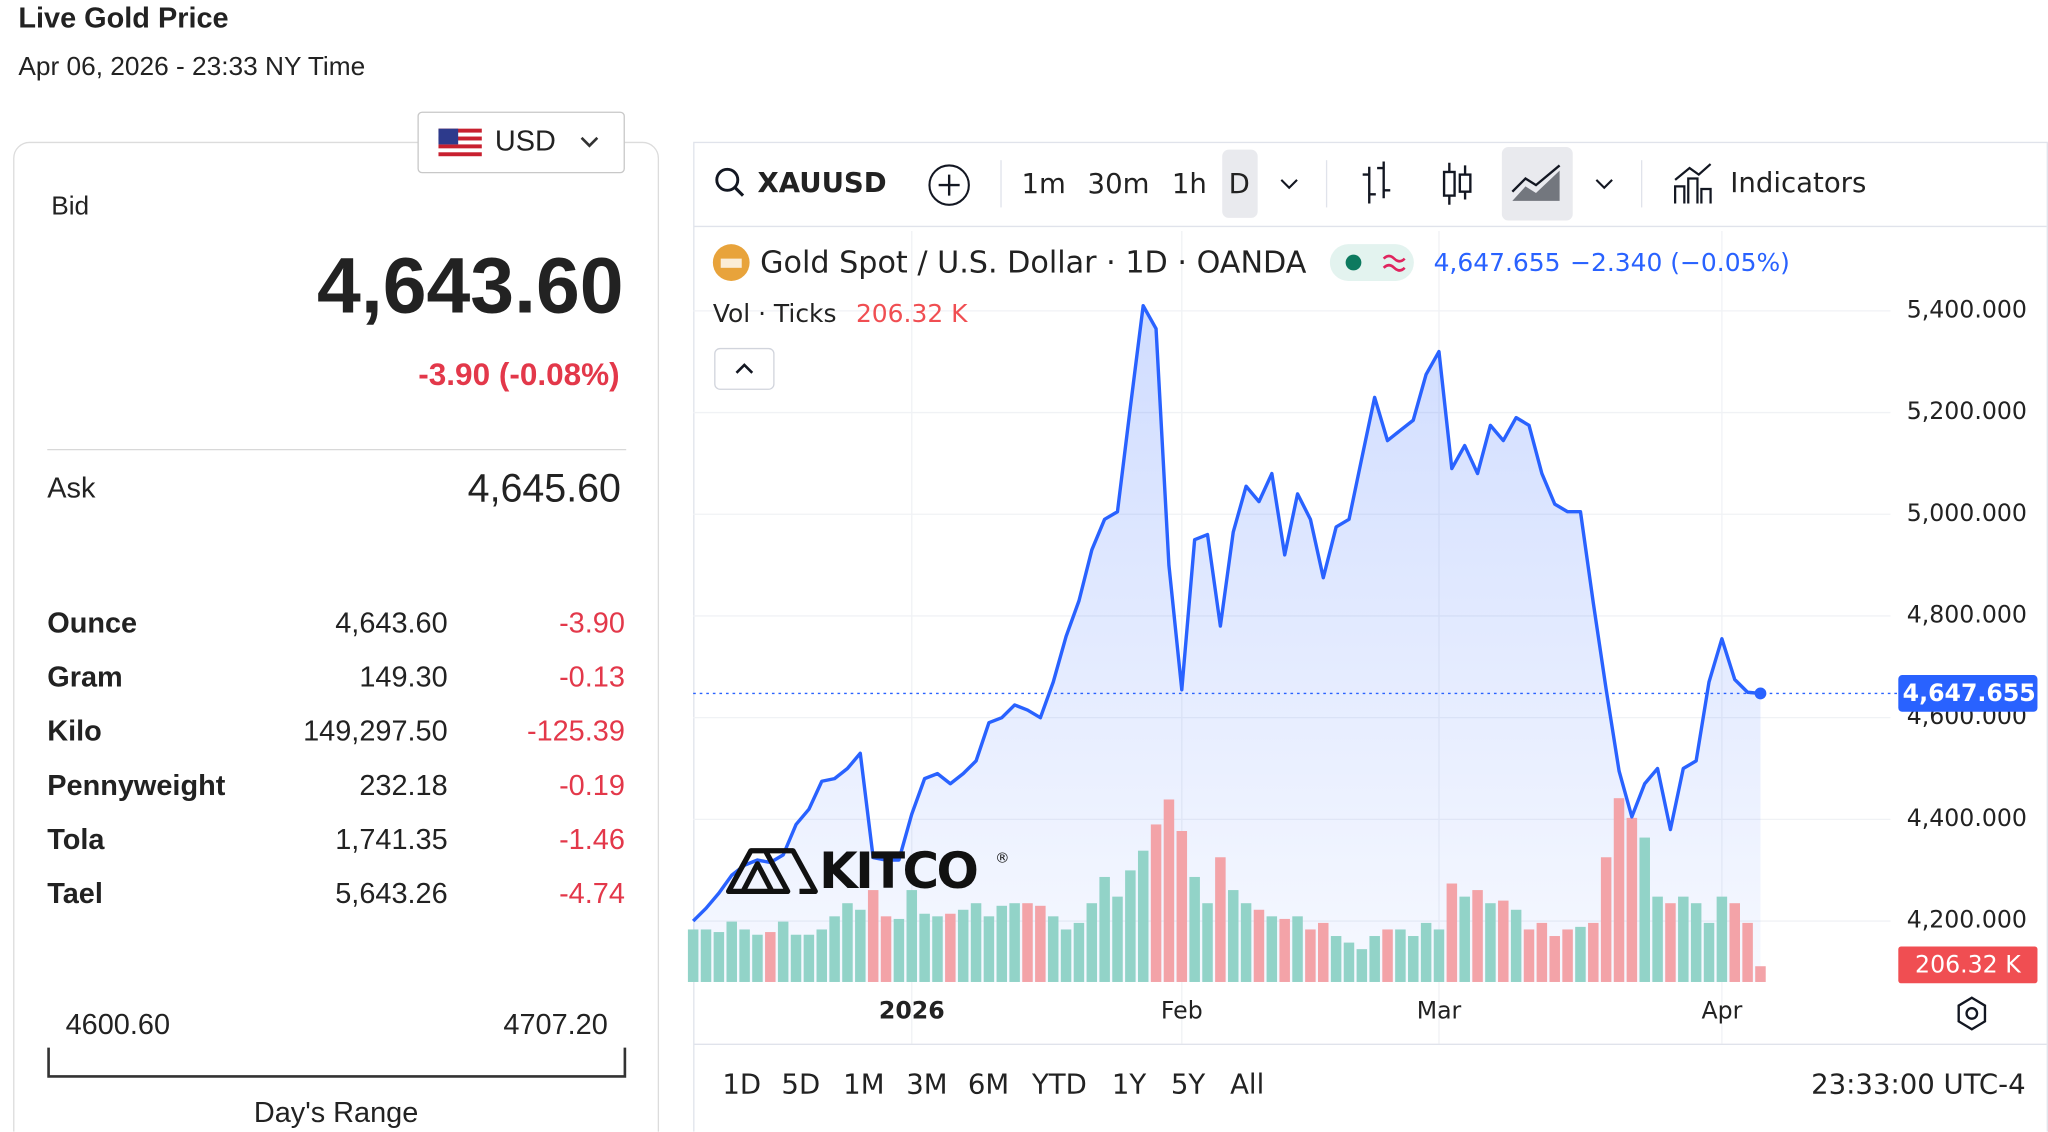 The width and height of the screenshot is (2048, 1132). Describe the element at coordinates (74, 732) in the screenshot. I see `unit-name: Kilo` at that location.